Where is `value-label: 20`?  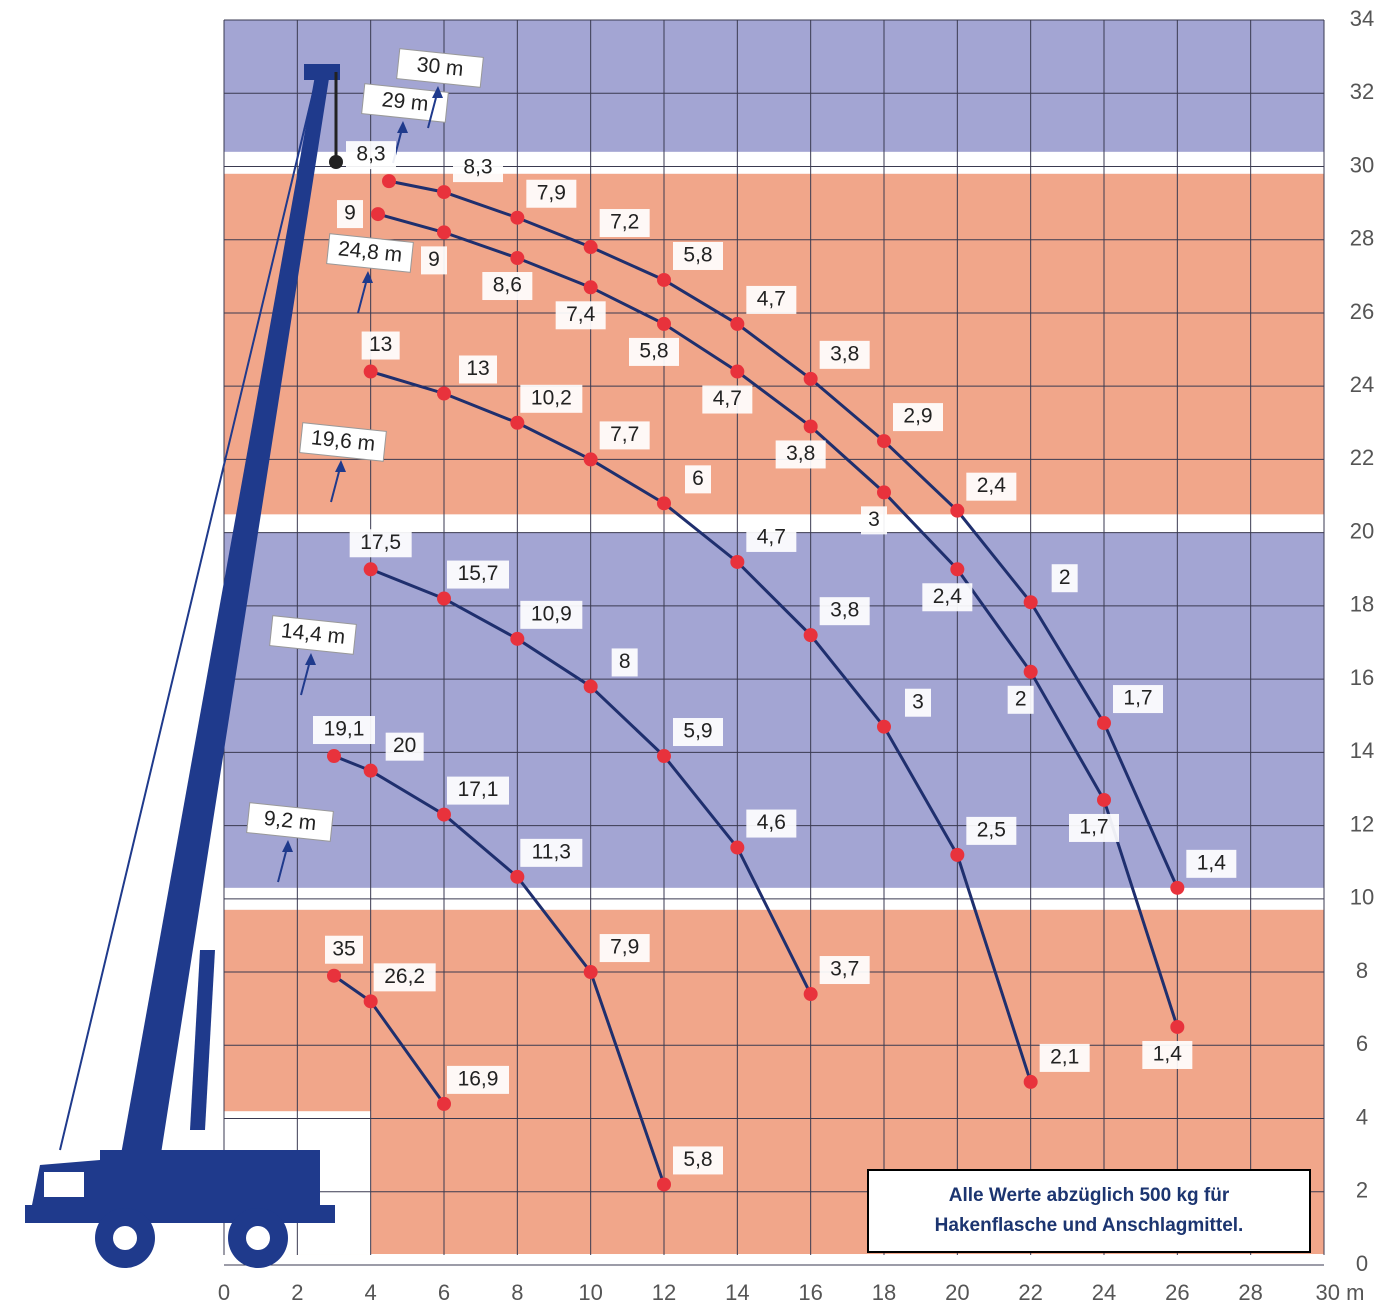
value-label: 20 is located at coordinates (404, 745).